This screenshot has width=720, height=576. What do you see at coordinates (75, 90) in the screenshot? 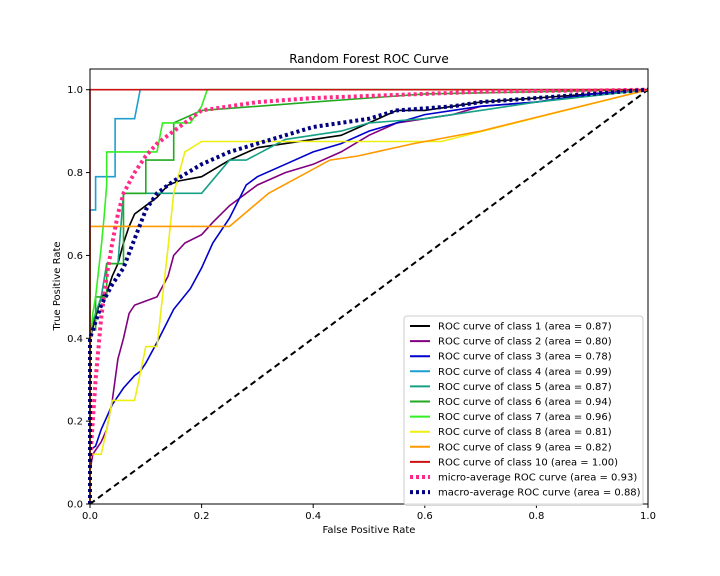
I see `y-tick-label: 1.0` at bounding box center [75, 90].